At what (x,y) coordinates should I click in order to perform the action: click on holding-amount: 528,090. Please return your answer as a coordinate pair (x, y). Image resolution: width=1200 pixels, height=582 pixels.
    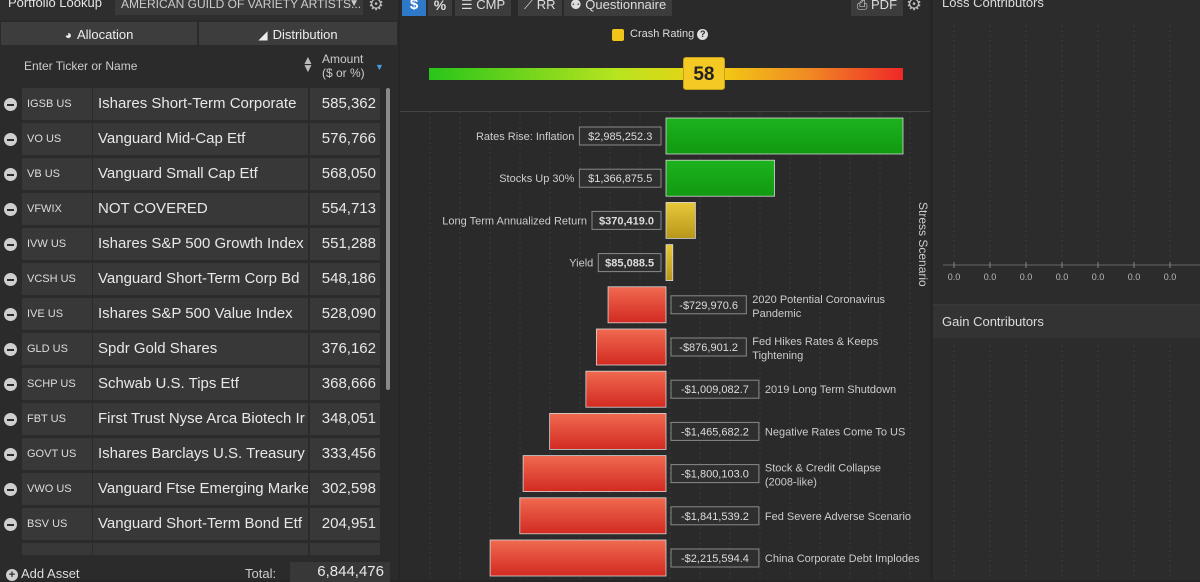
    Looking at the image, I should click on (345, 314).